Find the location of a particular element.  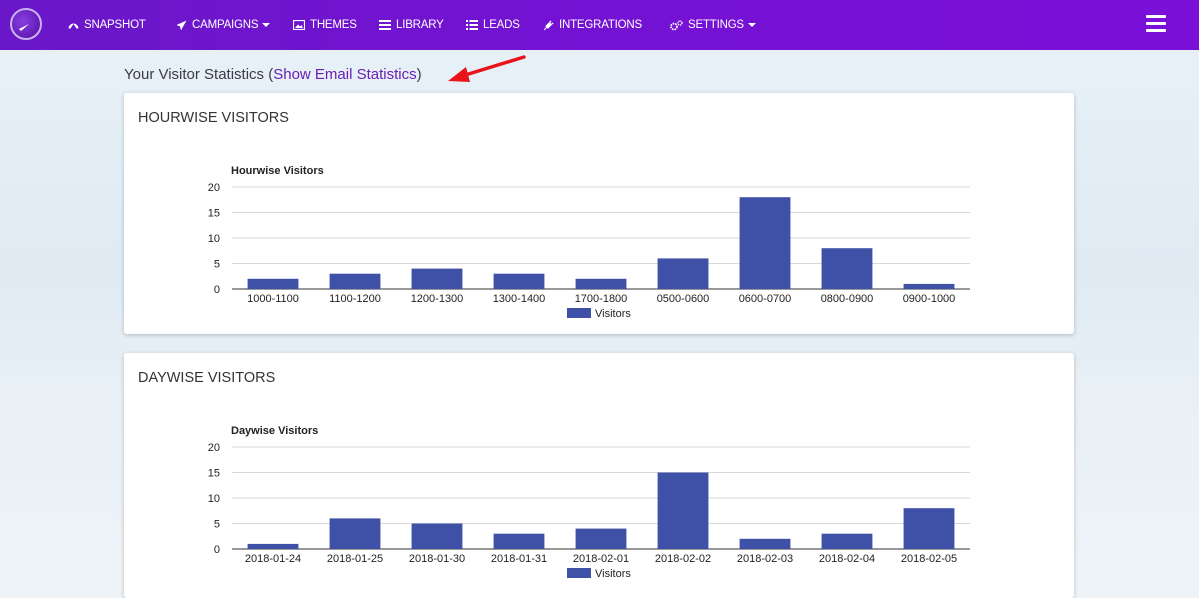

dashboard-icon is located at coordinates (73, 25).